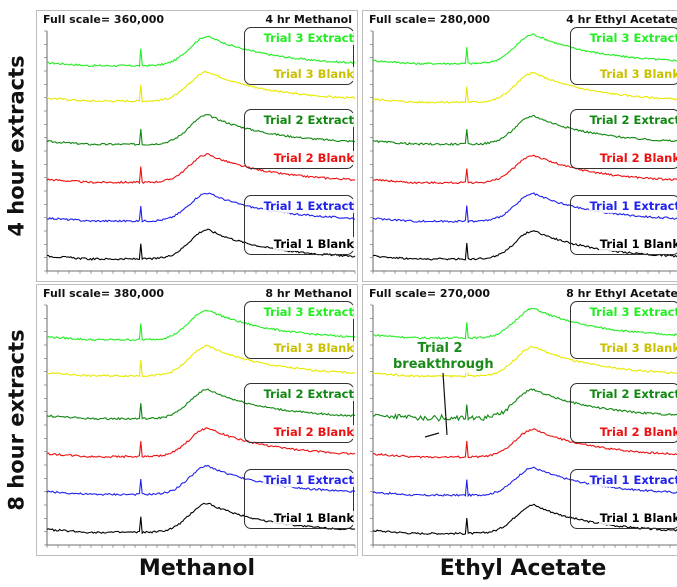 The image size is (677, 587). What do you see at coordinates (443, 357) in the screenshot?
I see `breakthrough-annotation: Trial 2 breakthrough` at bounding box center [443, 357].